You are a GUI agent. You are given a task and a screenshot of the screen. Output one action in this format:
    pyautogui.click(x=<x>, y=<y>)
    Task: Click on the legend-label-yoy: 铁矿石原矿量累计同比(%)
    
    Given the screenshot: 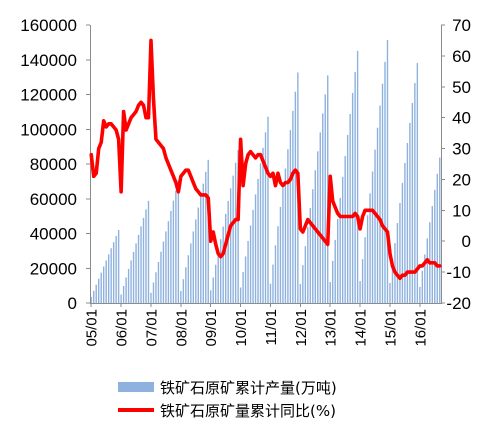 What is the action you would take?
    pyautogui.click(x=248, y=411)
    